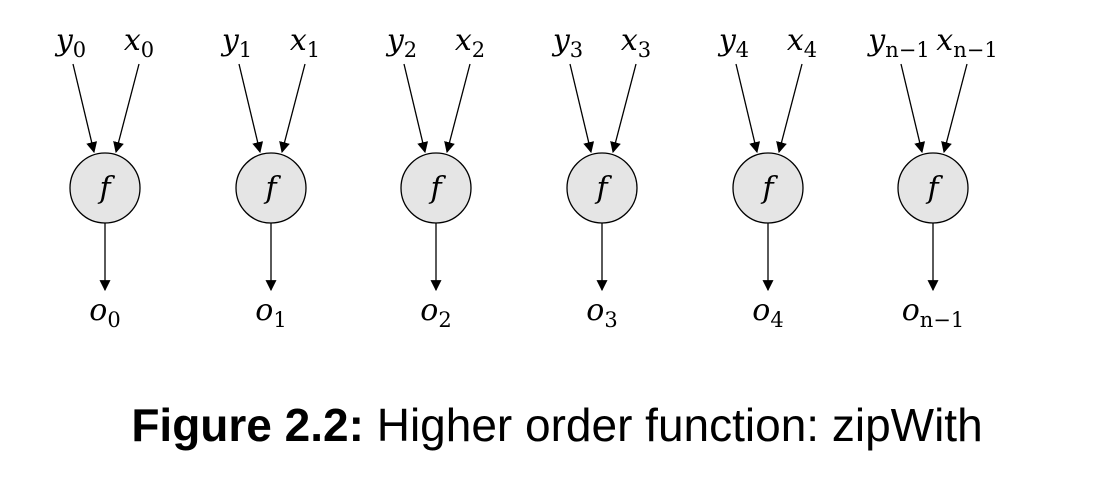  I want to click on input-y-label-subscript: n−1, so click(907, 50).